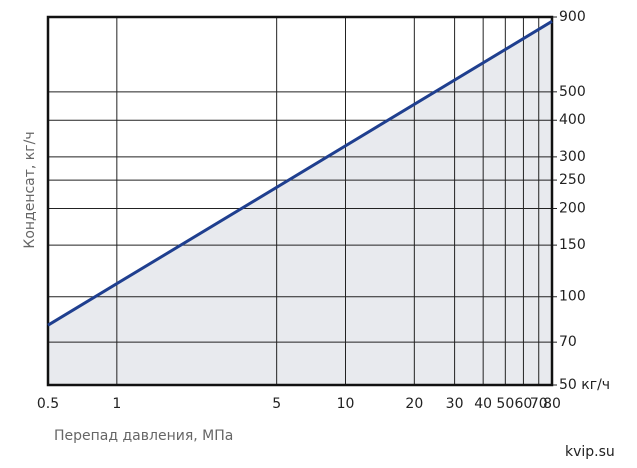  Describe the element at coordinates (572, 180) in the screenshot. I see `y-tick-label: 250` at that location.